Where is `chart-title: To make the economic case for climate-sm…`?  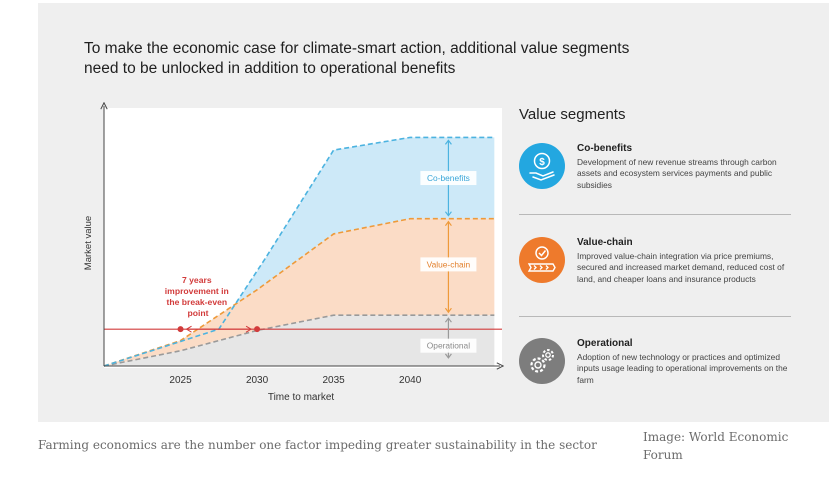
chart-title: To make the economic case for climate-sm… is located at coordinates (357, 58).